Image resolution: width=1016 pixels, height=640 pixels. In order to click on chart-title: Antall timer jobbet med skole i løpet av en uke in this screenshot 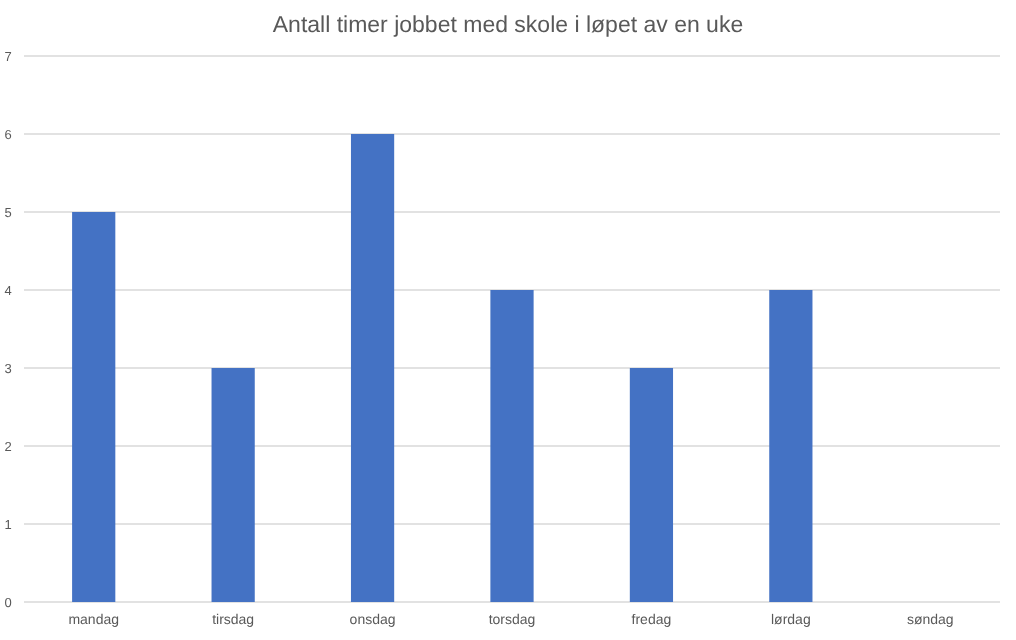, I will do `click(508, 26)`.